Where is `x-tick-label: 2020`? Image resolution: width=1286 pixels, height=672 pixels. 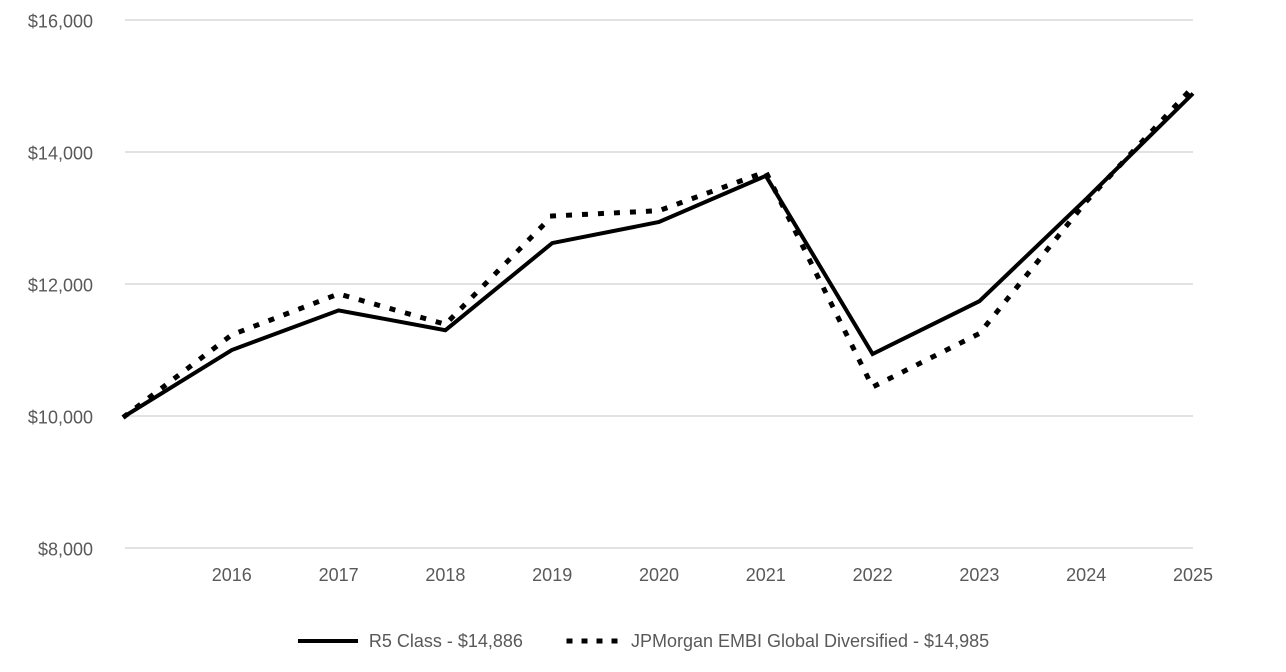 x-tick-label: 2020 is located at coordinates (659, 575).